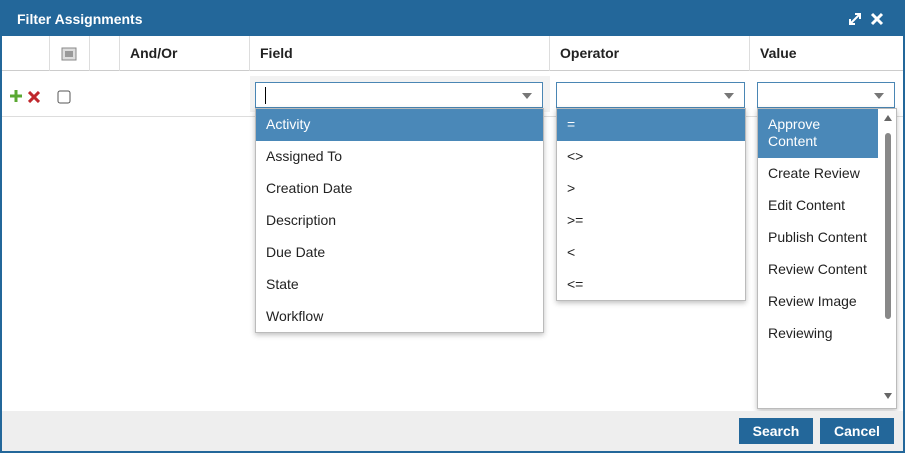 Image resolution: width=905 pixels, height=453 pixels. What do you see at coordinates (812, 301) in the screenshot?
I see `value-option: Review Image` at bounding box center [812, 301].